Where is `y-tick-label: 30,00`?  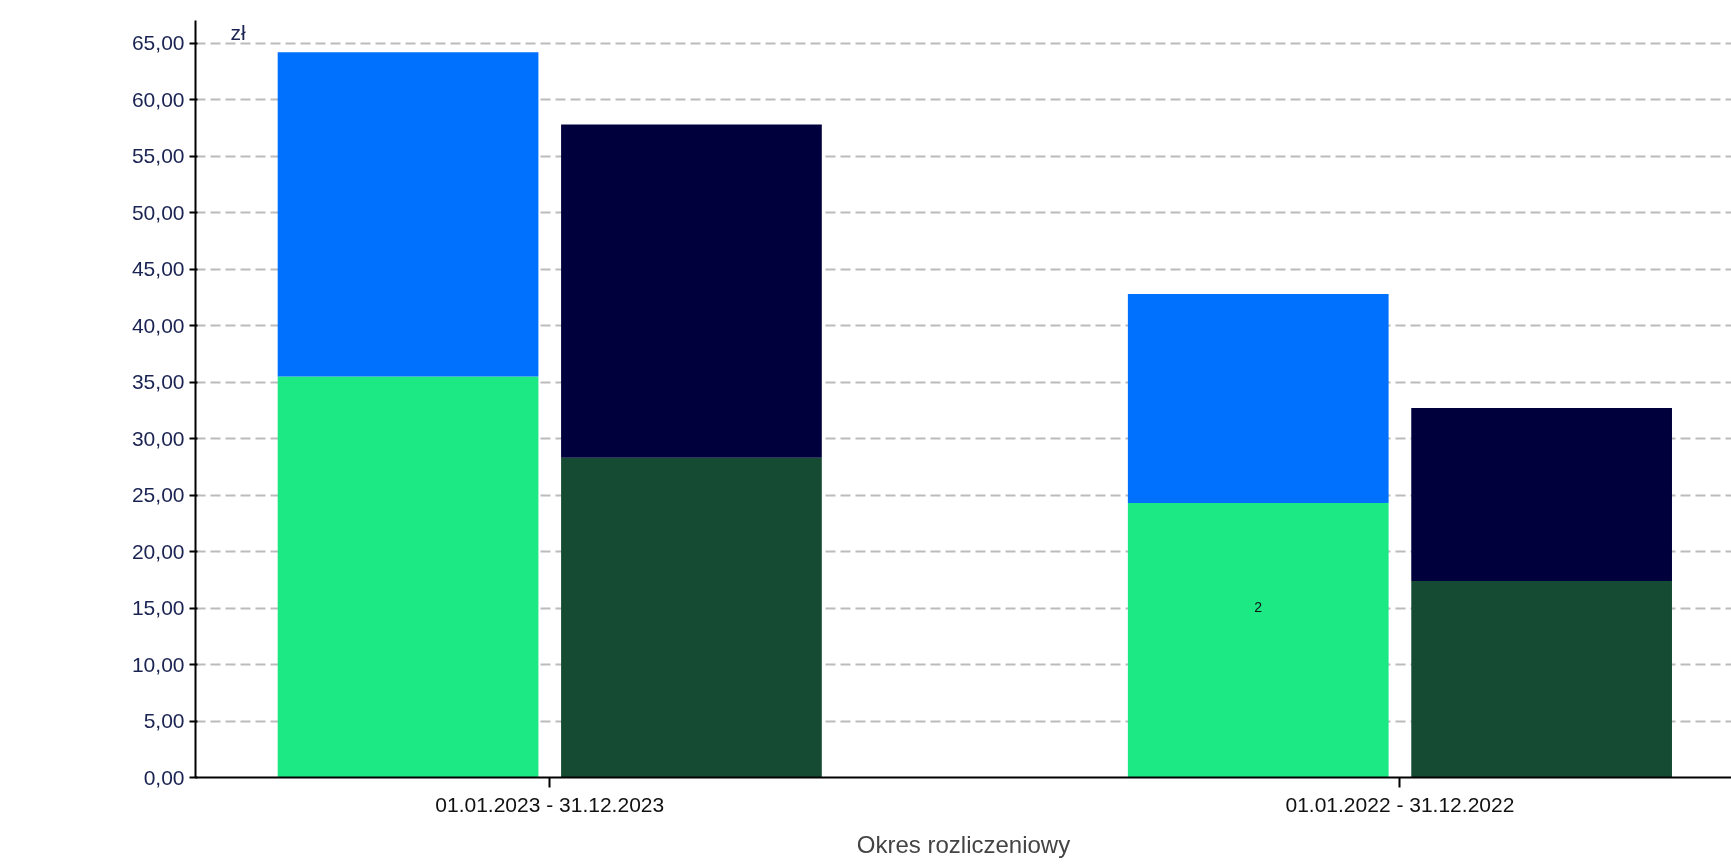 y-tick-label: 30,00 is located at coordinates (158, 438).